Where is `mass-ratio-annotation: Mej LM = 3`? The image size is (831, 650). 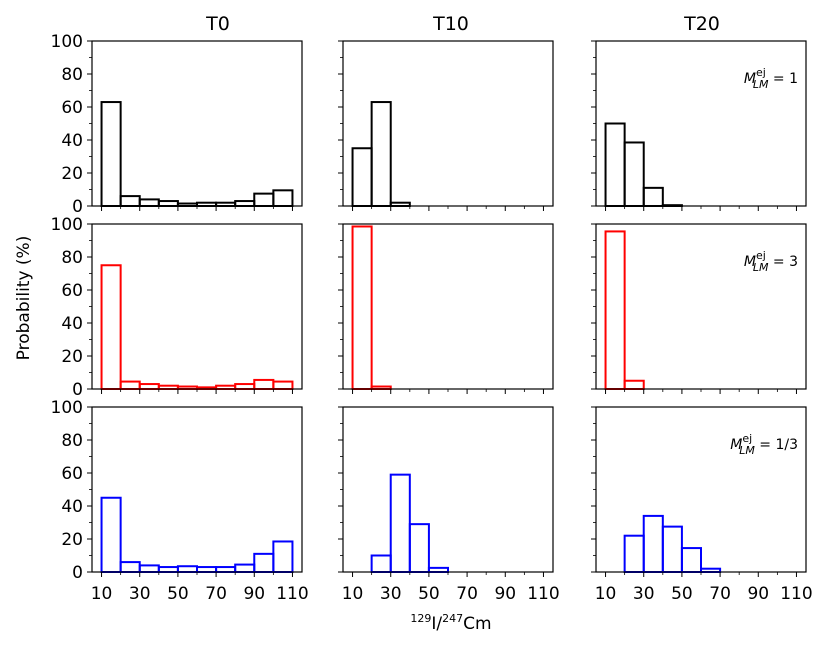 mass-ratio-annotation: Mej LM = 3 is located at coordinates (771, 261).